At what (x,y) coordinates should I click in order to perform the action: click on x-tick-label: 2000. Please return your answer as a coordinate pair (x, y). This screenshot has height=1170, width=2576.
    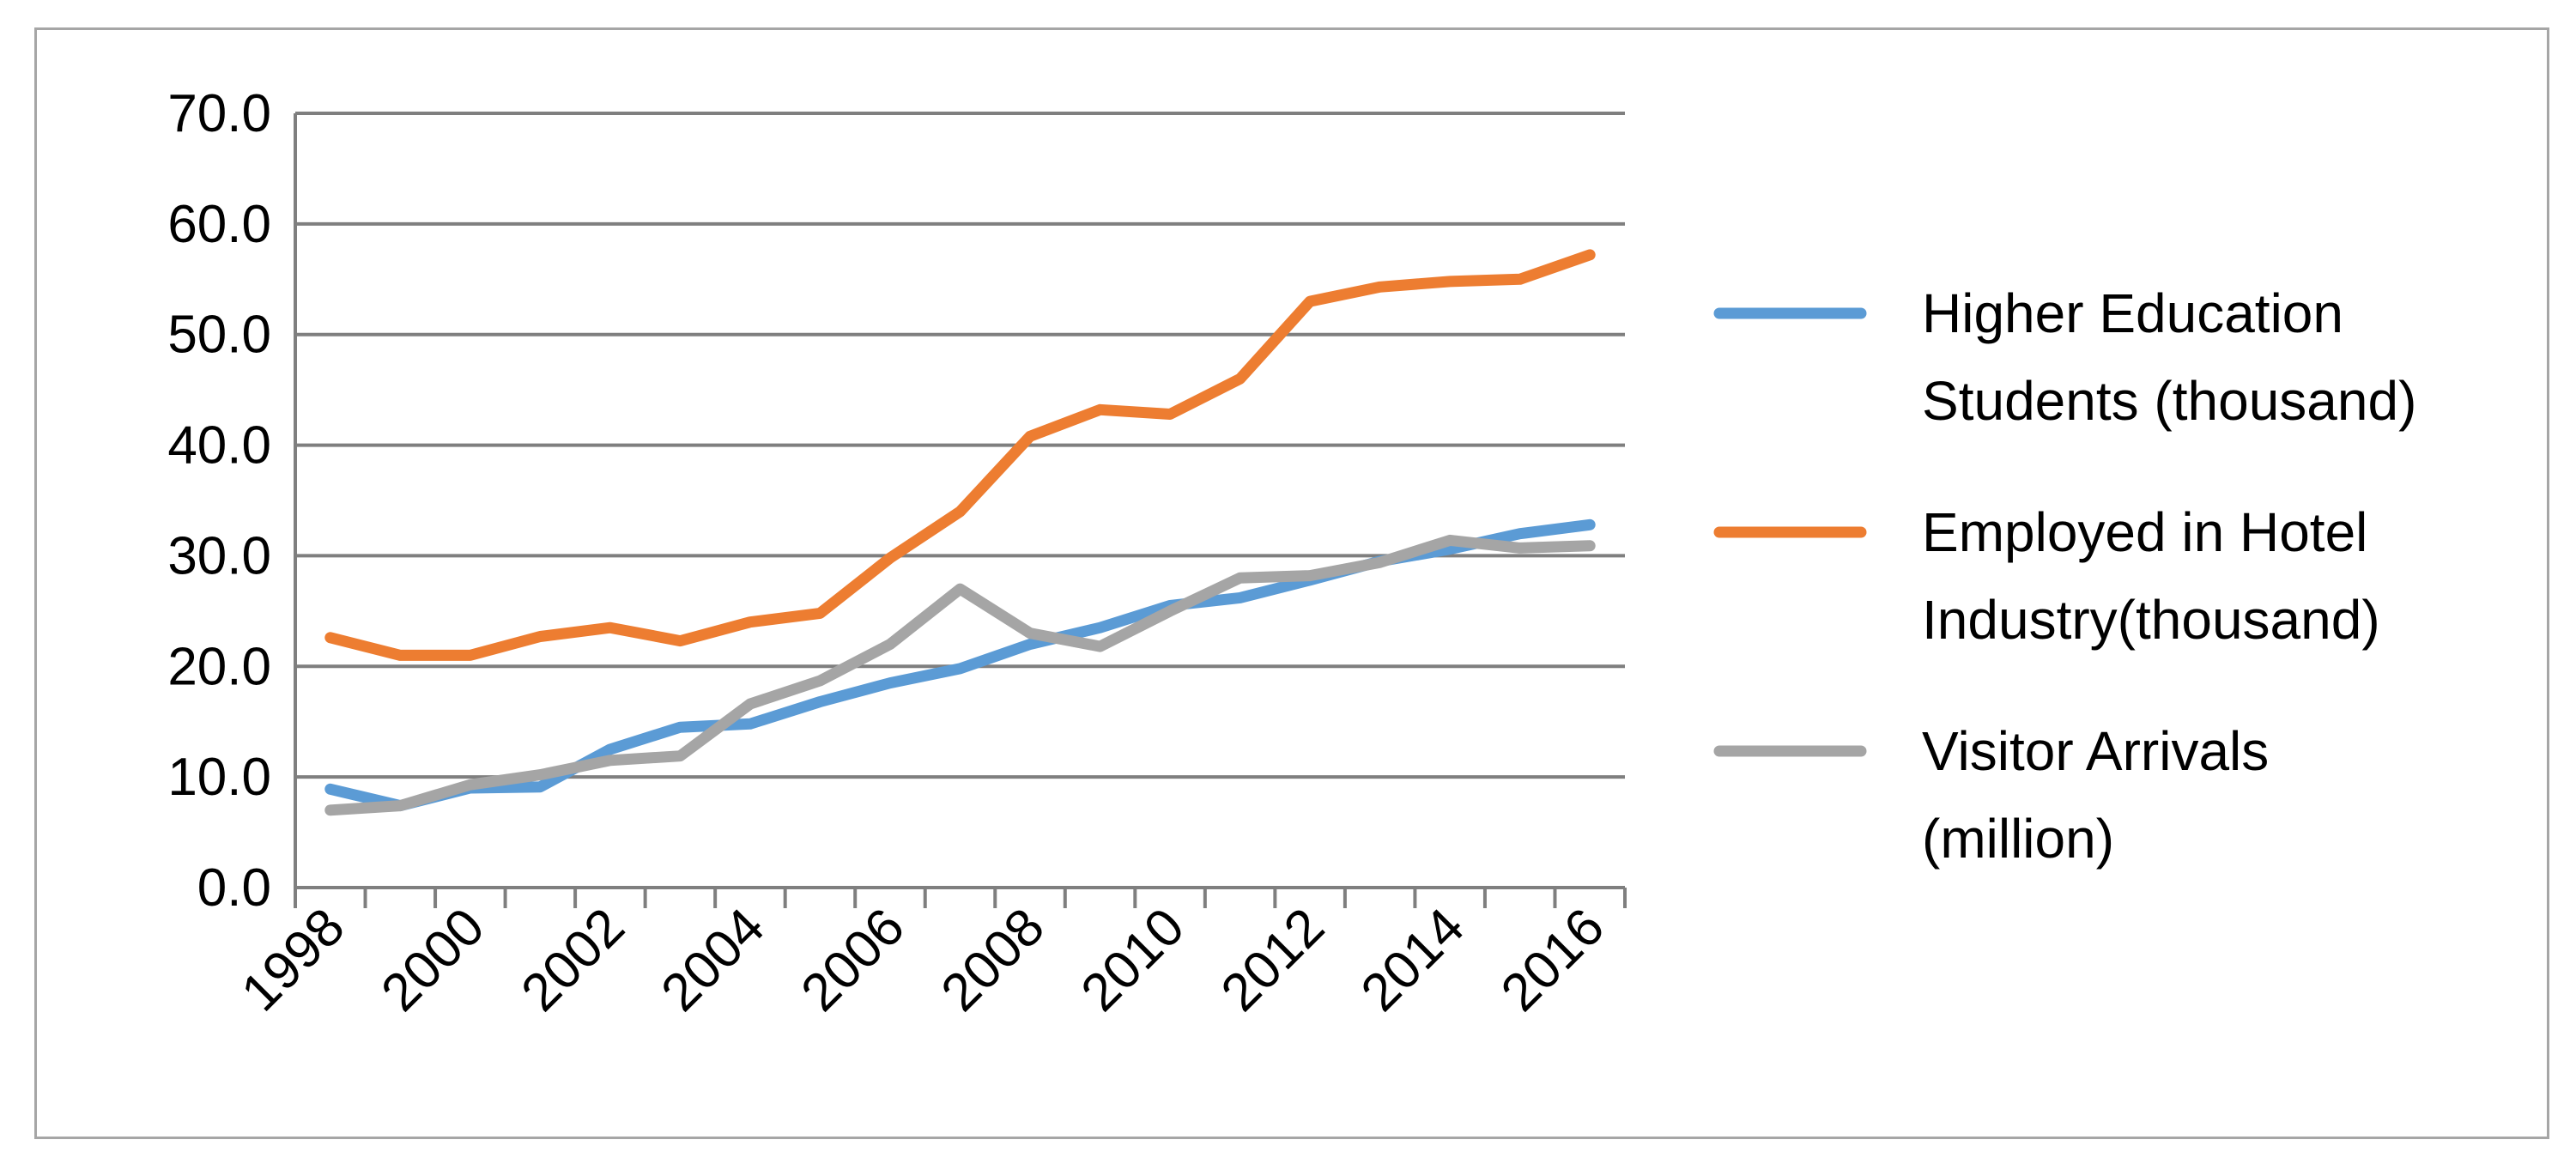
    Looking at the image, I should click on (432, 960).